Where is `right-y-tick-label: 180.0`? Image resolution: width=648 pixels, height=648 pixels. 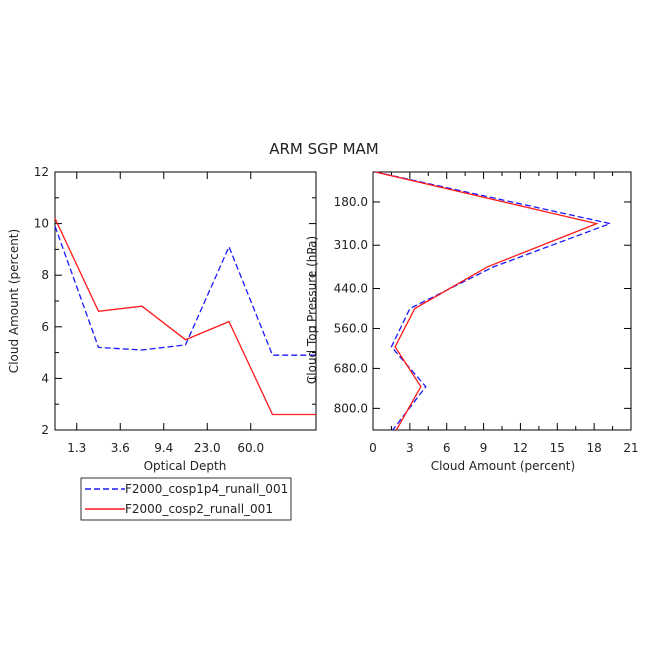
right-y-tick-label: 180.0 is located at coordinates (351, 202).